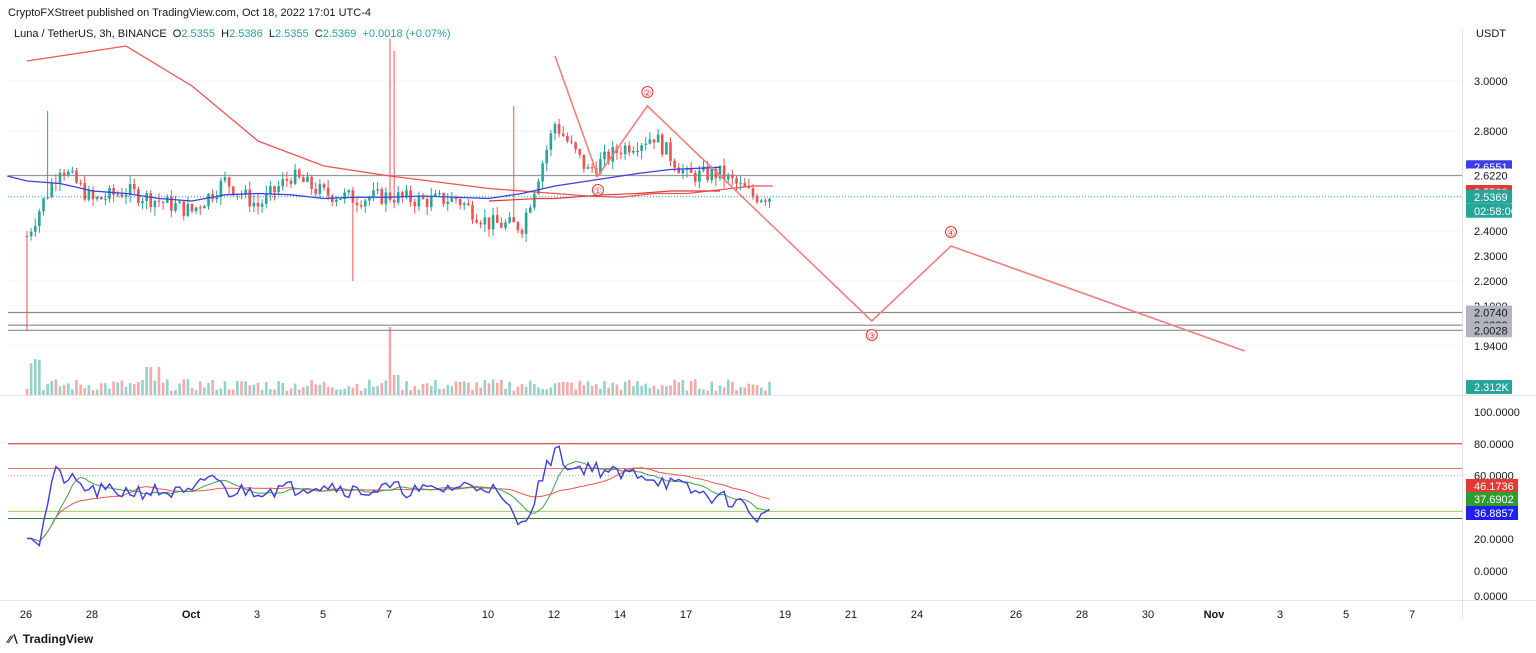 Image resolution: width=1536 pixels, height=653 pixels. Describe the element at coordinates (318, 34) in the screenshot. I see `close-label: C` at that location.